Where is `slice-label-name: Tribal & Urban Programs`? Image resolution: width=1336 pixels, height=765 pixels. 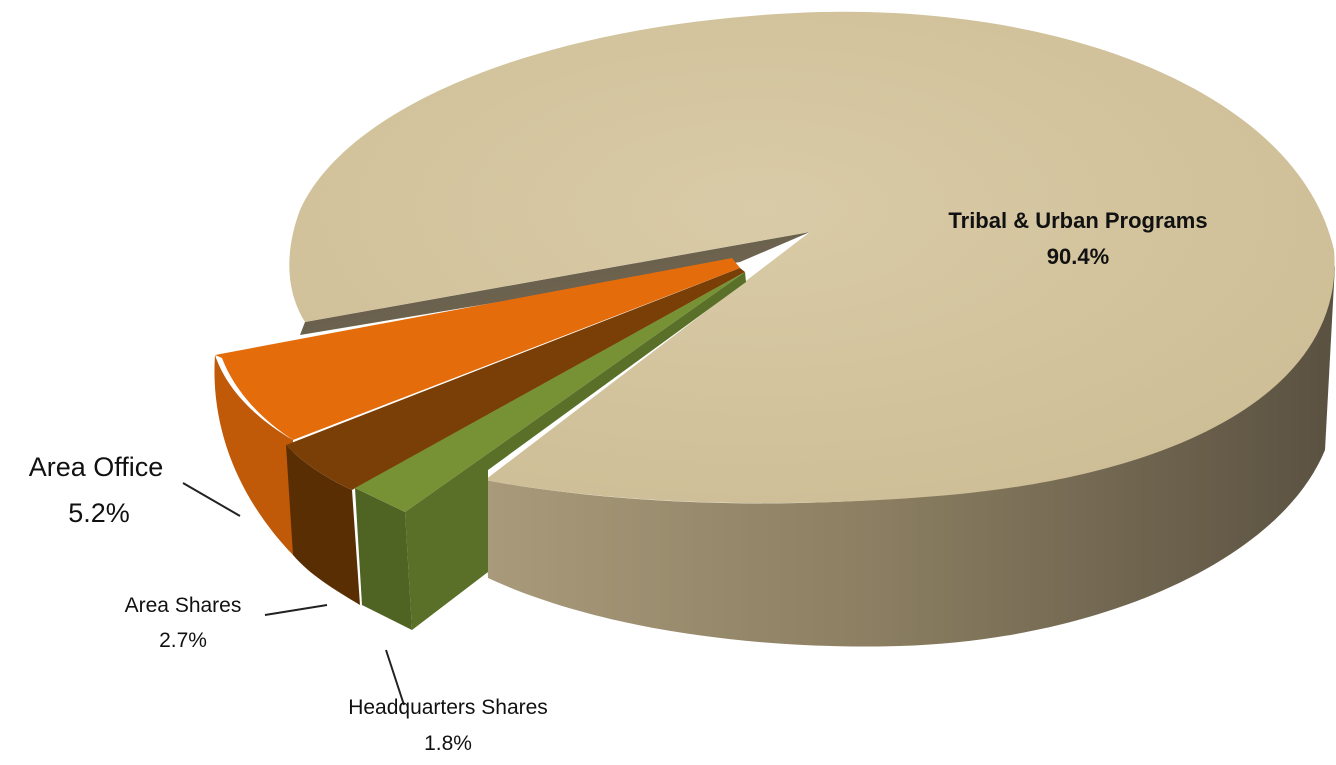 slice-label-name: Tribal & Urban Programs is located at coordinates (1077, 220).